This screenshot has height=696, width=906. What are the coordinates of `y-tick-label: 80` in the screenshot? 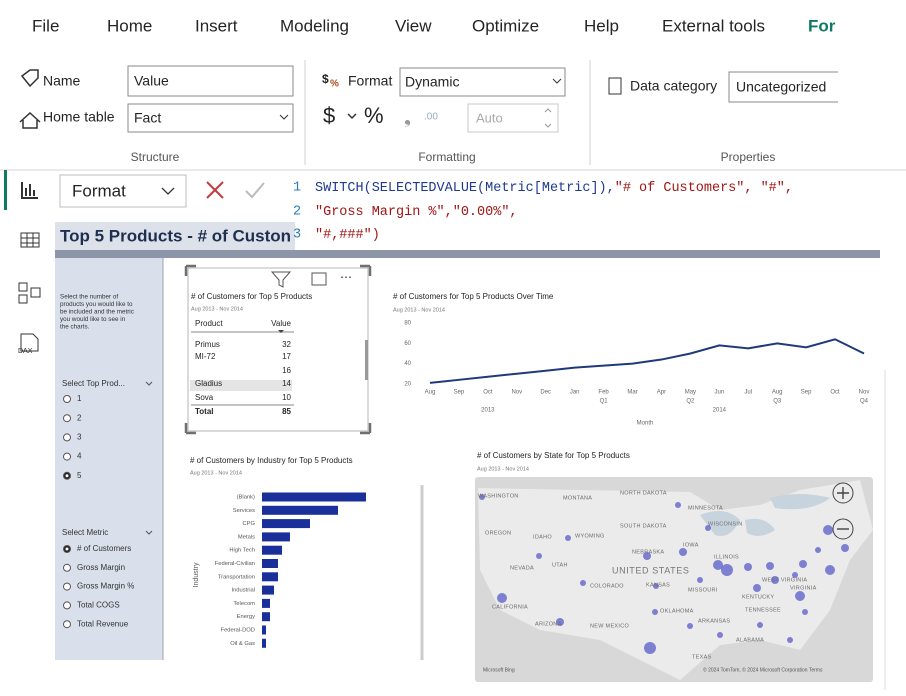 It's located at (407, 324).